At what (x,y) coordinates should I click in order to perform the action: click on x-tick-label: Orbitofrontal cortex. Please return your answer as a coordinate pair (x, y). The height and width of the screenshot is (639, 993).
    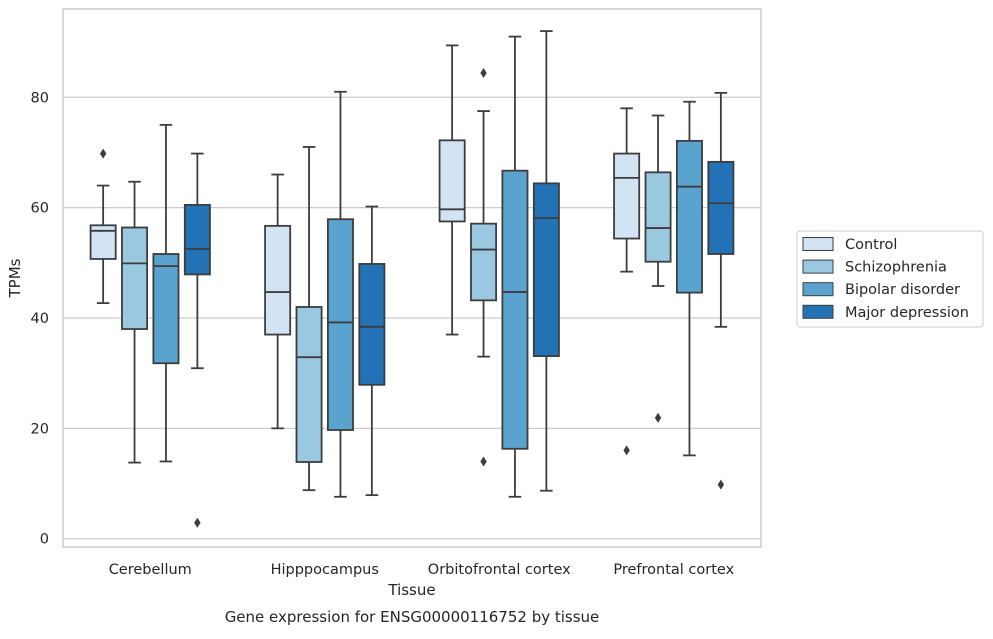
    Looking at the image, I should click on (499, 570).